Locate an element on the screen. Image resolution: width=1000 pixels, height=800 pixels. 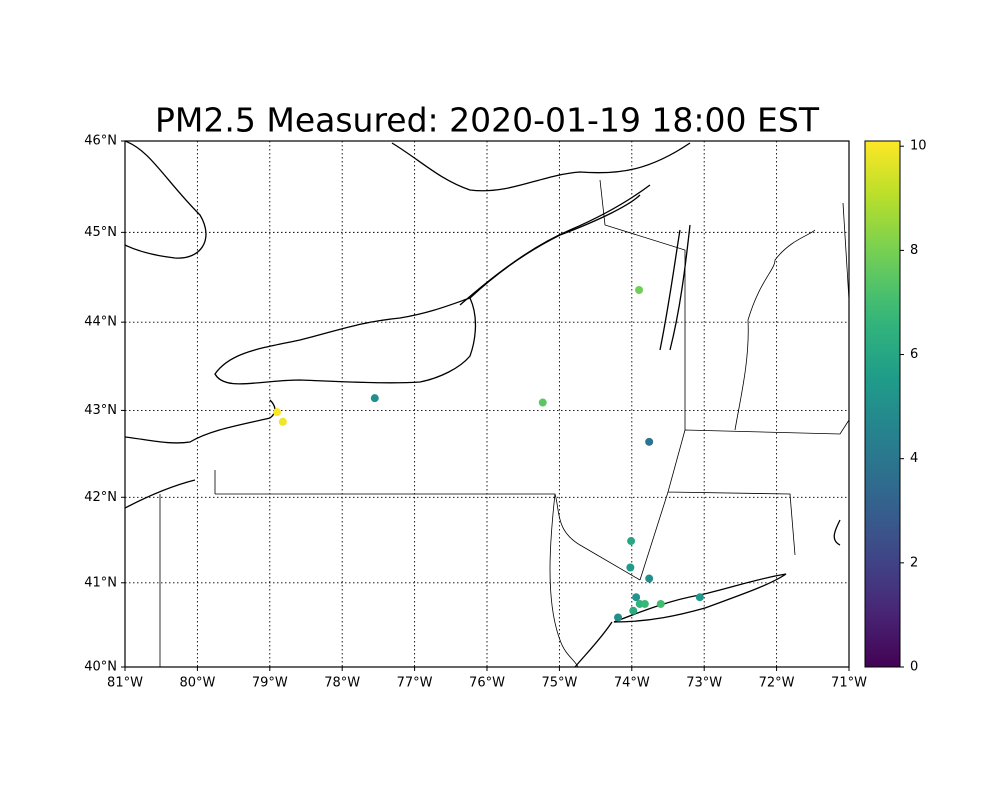
chart-title: PM2.5 Measured: 2020-01-19 18:00 EST is located at coordinates (487, 120).